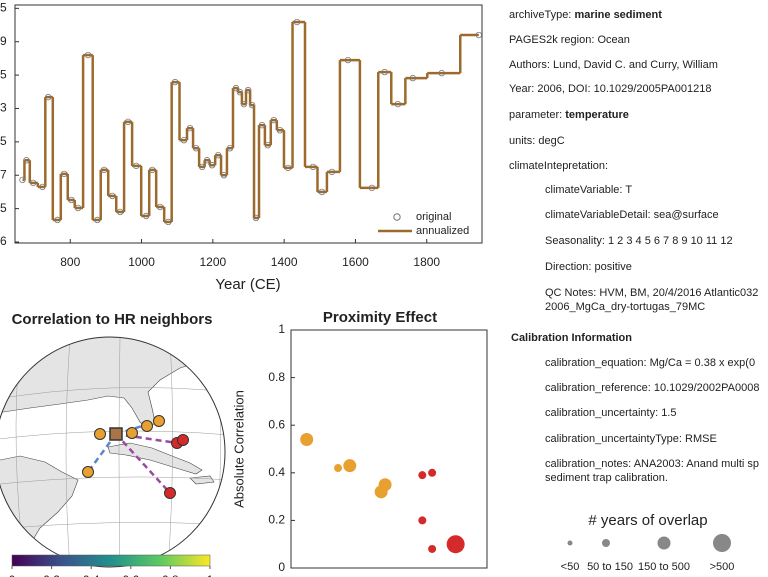  I want to click on meta-item: units: degC, so click(537, 141).